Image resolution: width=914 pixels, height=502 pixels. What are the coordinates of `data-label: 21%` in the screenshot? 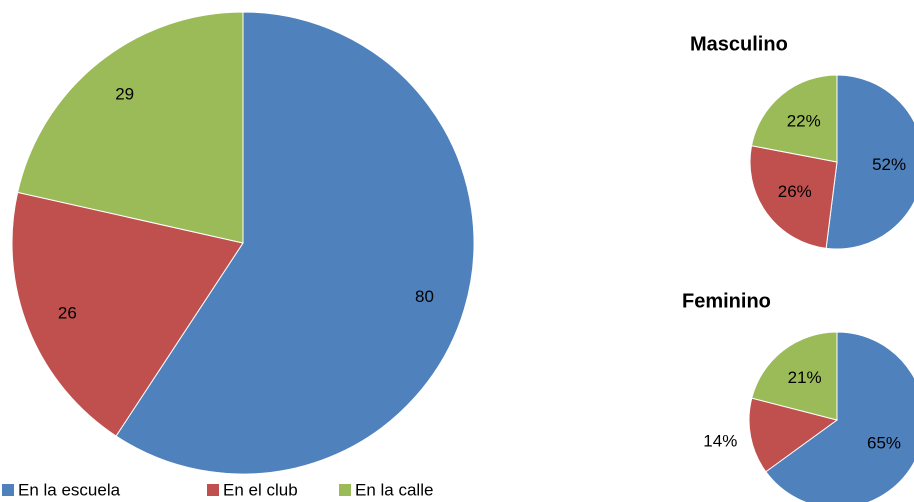 It's located at (805, 377).